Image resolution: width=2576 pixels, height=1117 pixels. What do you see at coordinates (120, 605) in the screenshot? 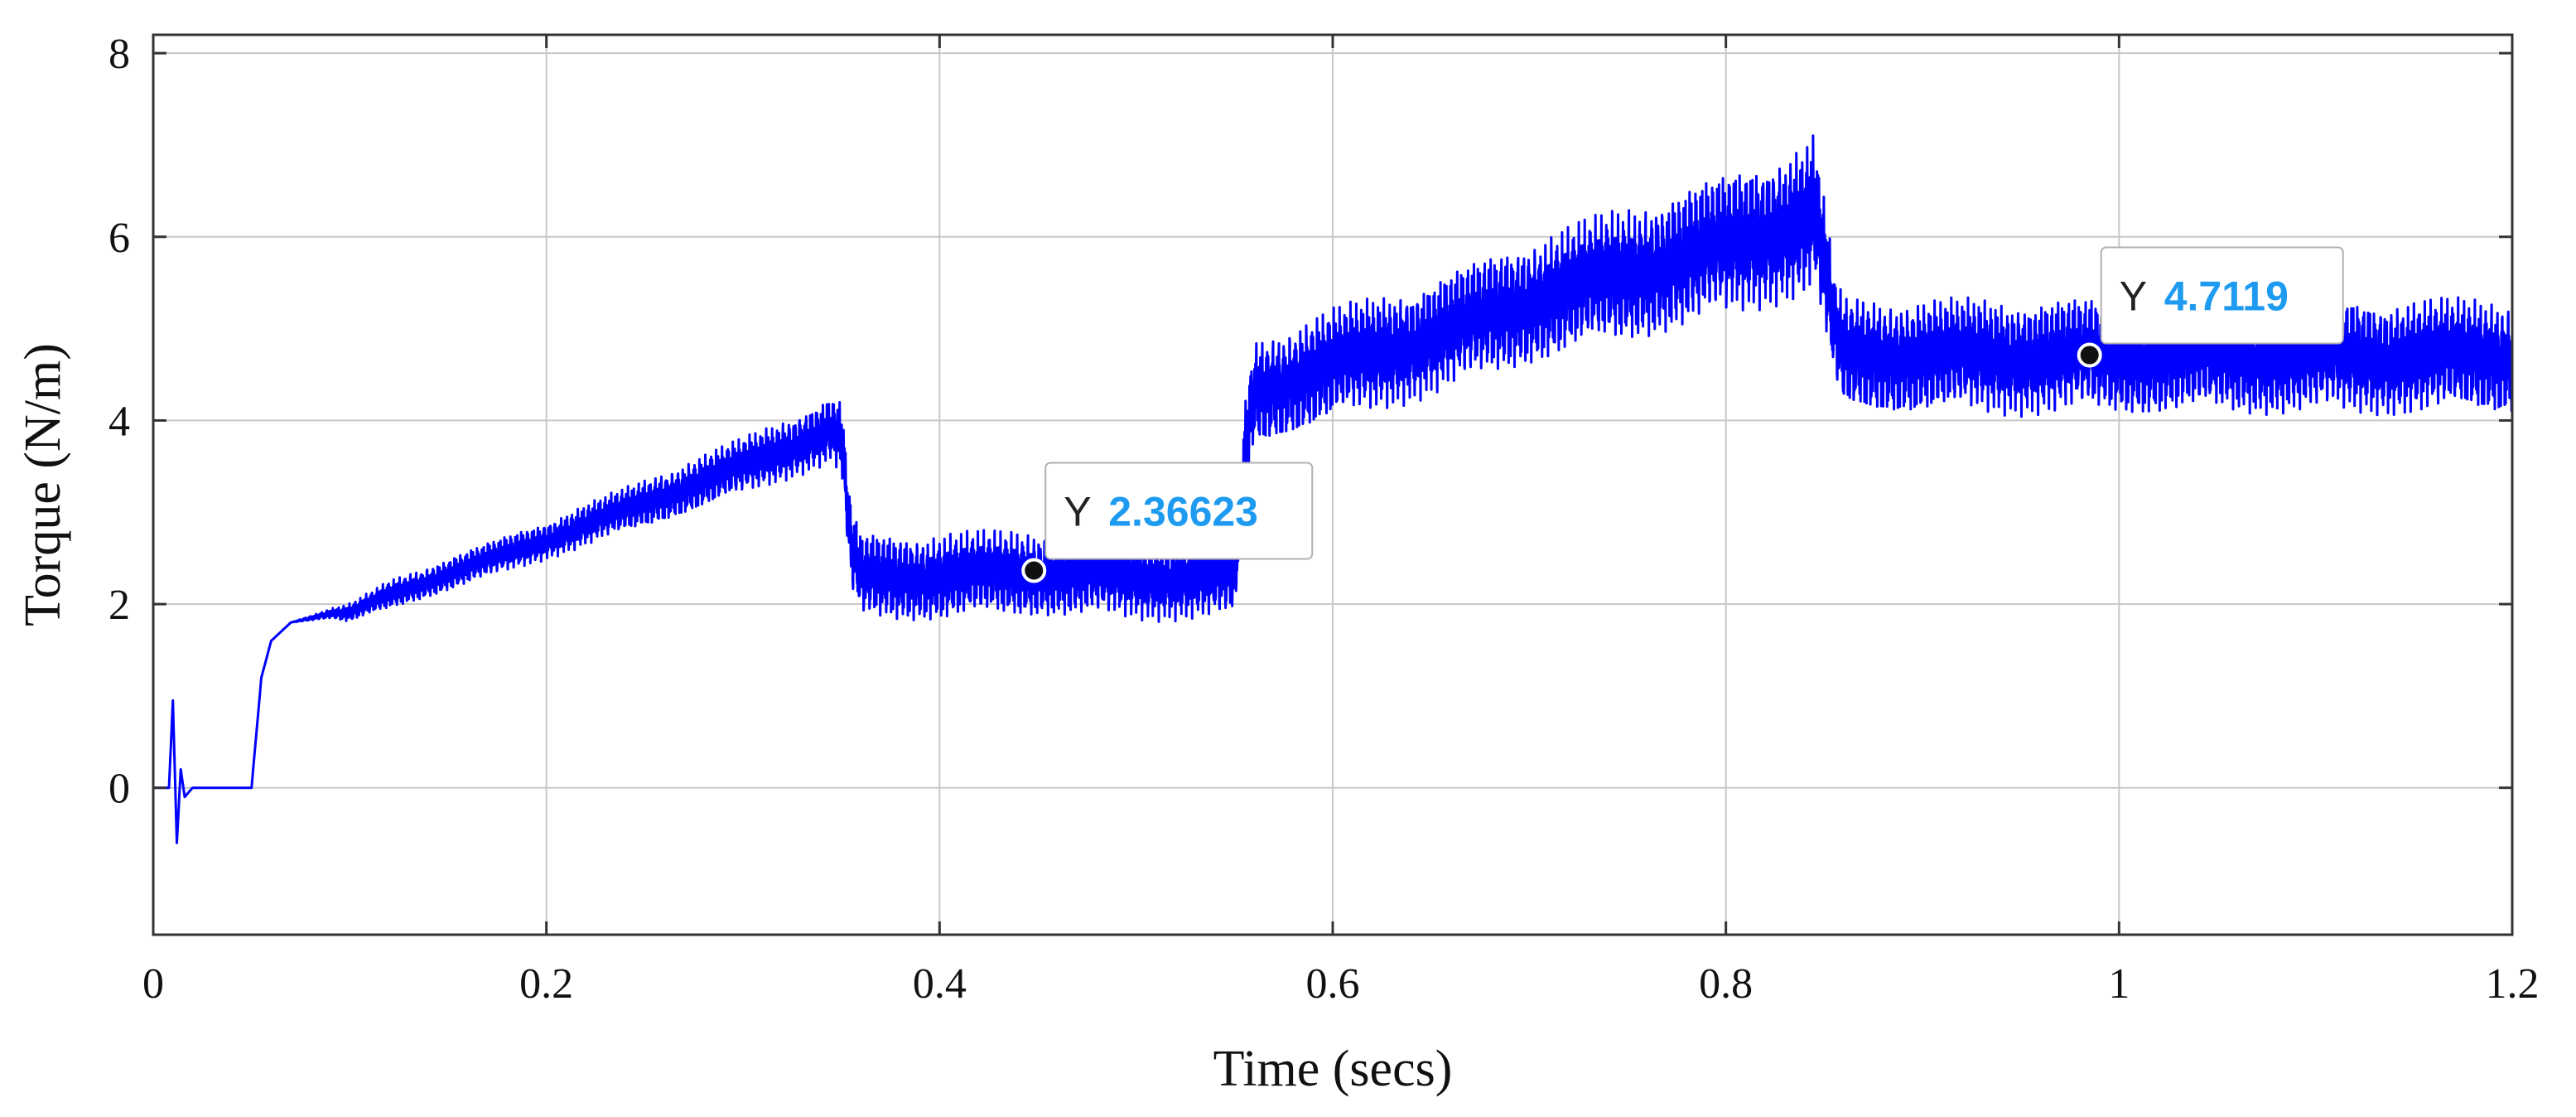
I see `y-tick-label: 2` at bounding box center [120, 605].